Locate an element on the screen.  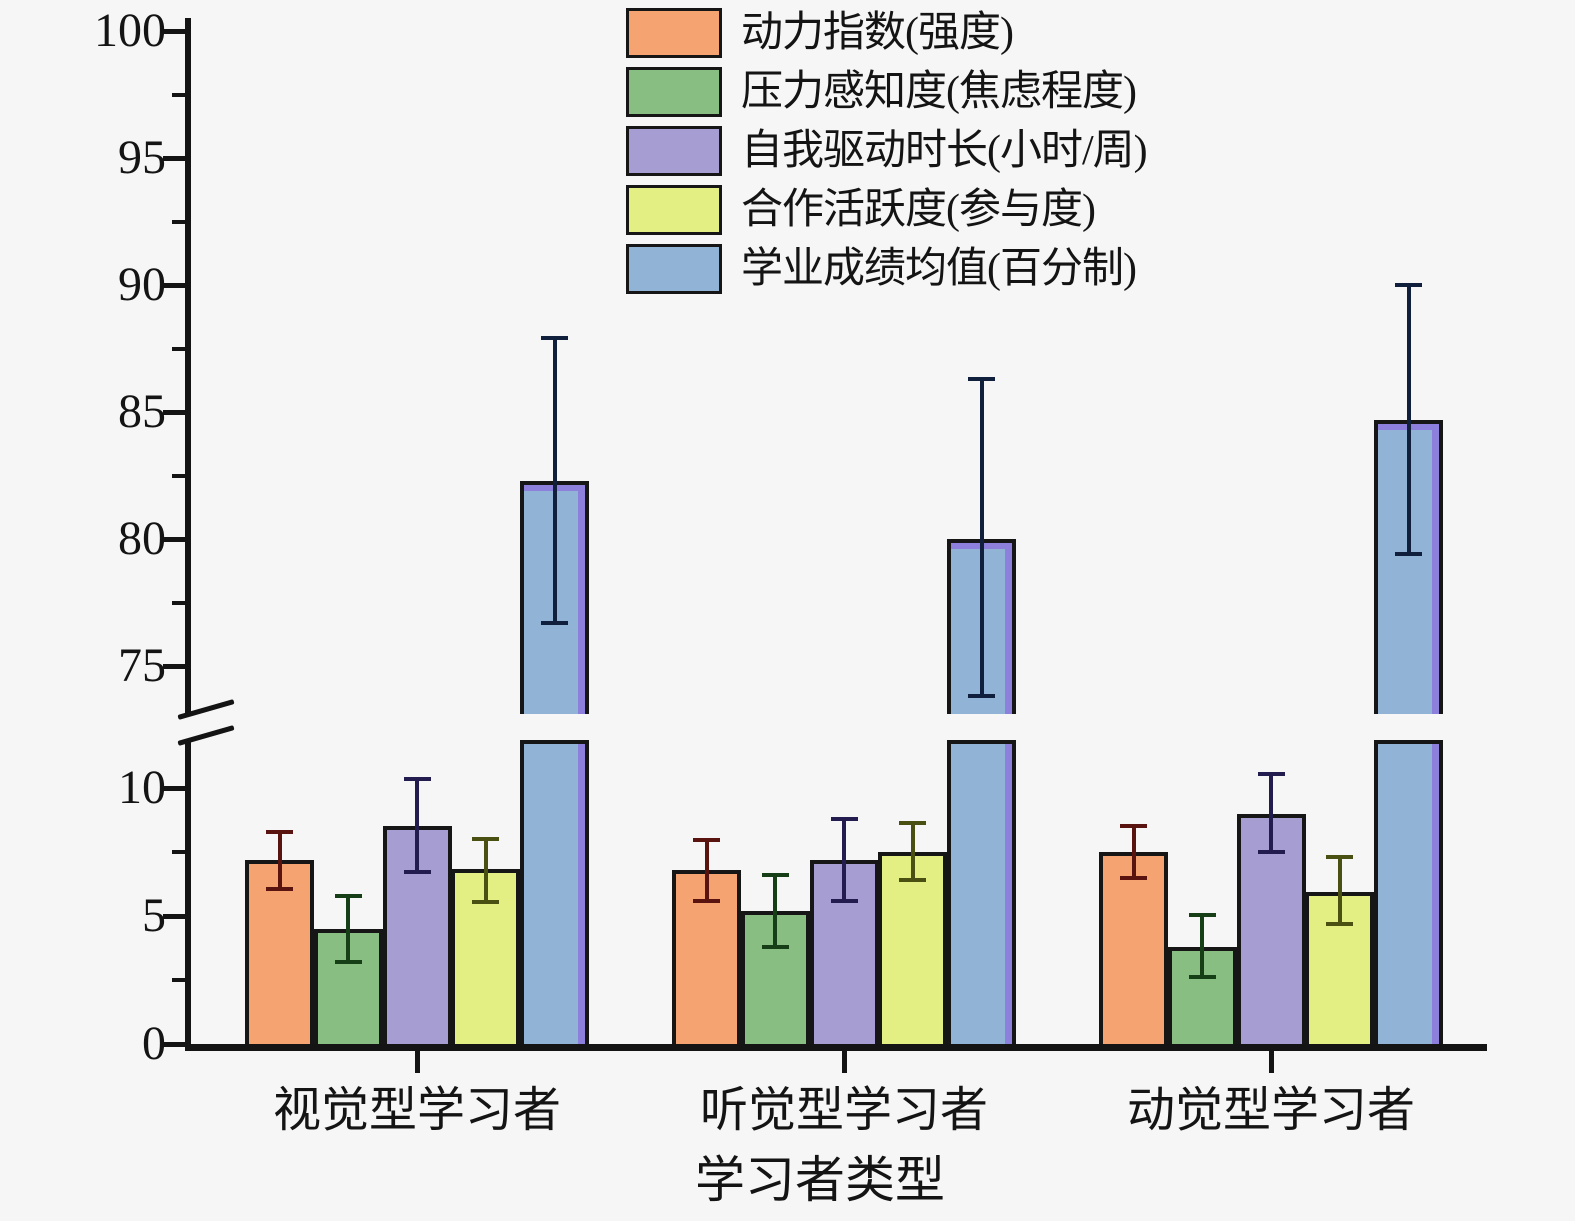
error-bar-cap-4-1-high is located at coordinates (486, 839).